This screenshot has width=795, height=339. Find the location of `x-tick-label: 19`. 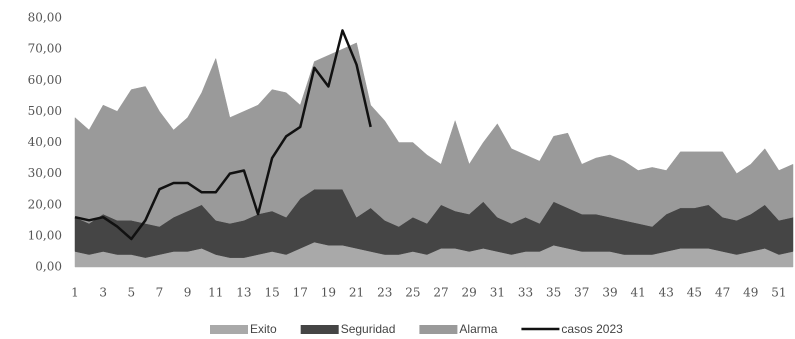

x-tick-label: 19 is located at coordinates (328, 293).